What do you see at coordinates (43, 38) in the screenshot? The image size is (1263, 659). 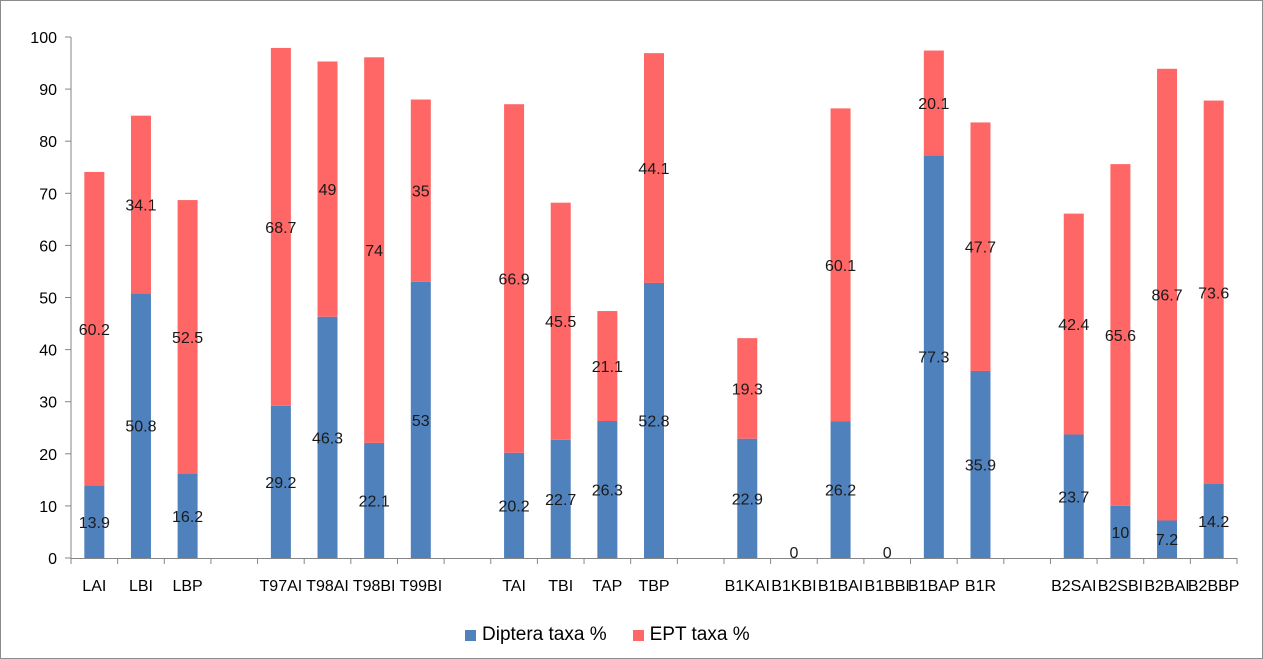 I see `y-tick-label: 100` at bounding box center [43, 38].